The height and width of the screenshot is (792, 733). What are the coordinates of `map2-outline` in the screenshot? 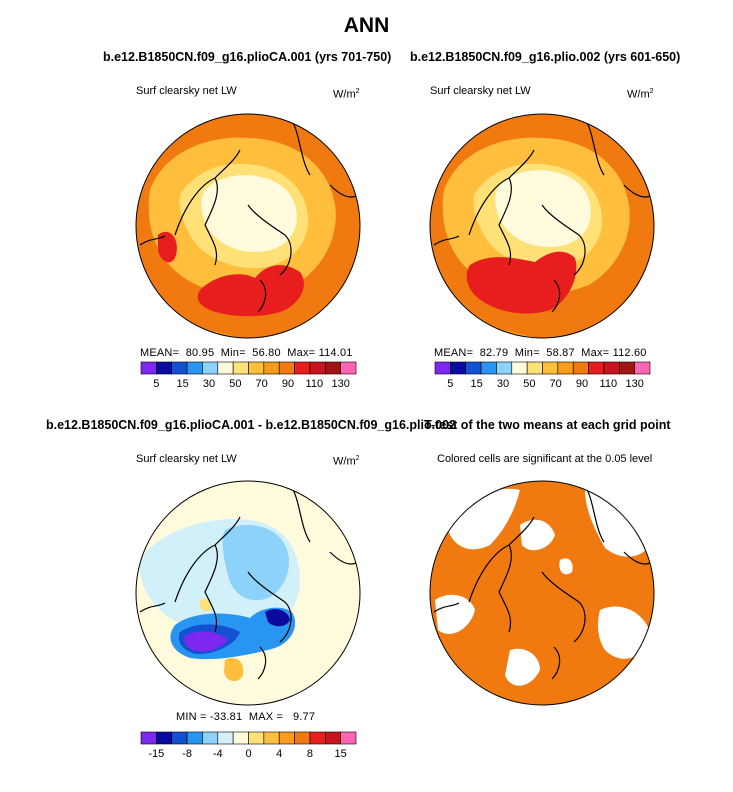 It's located at (542, 226).